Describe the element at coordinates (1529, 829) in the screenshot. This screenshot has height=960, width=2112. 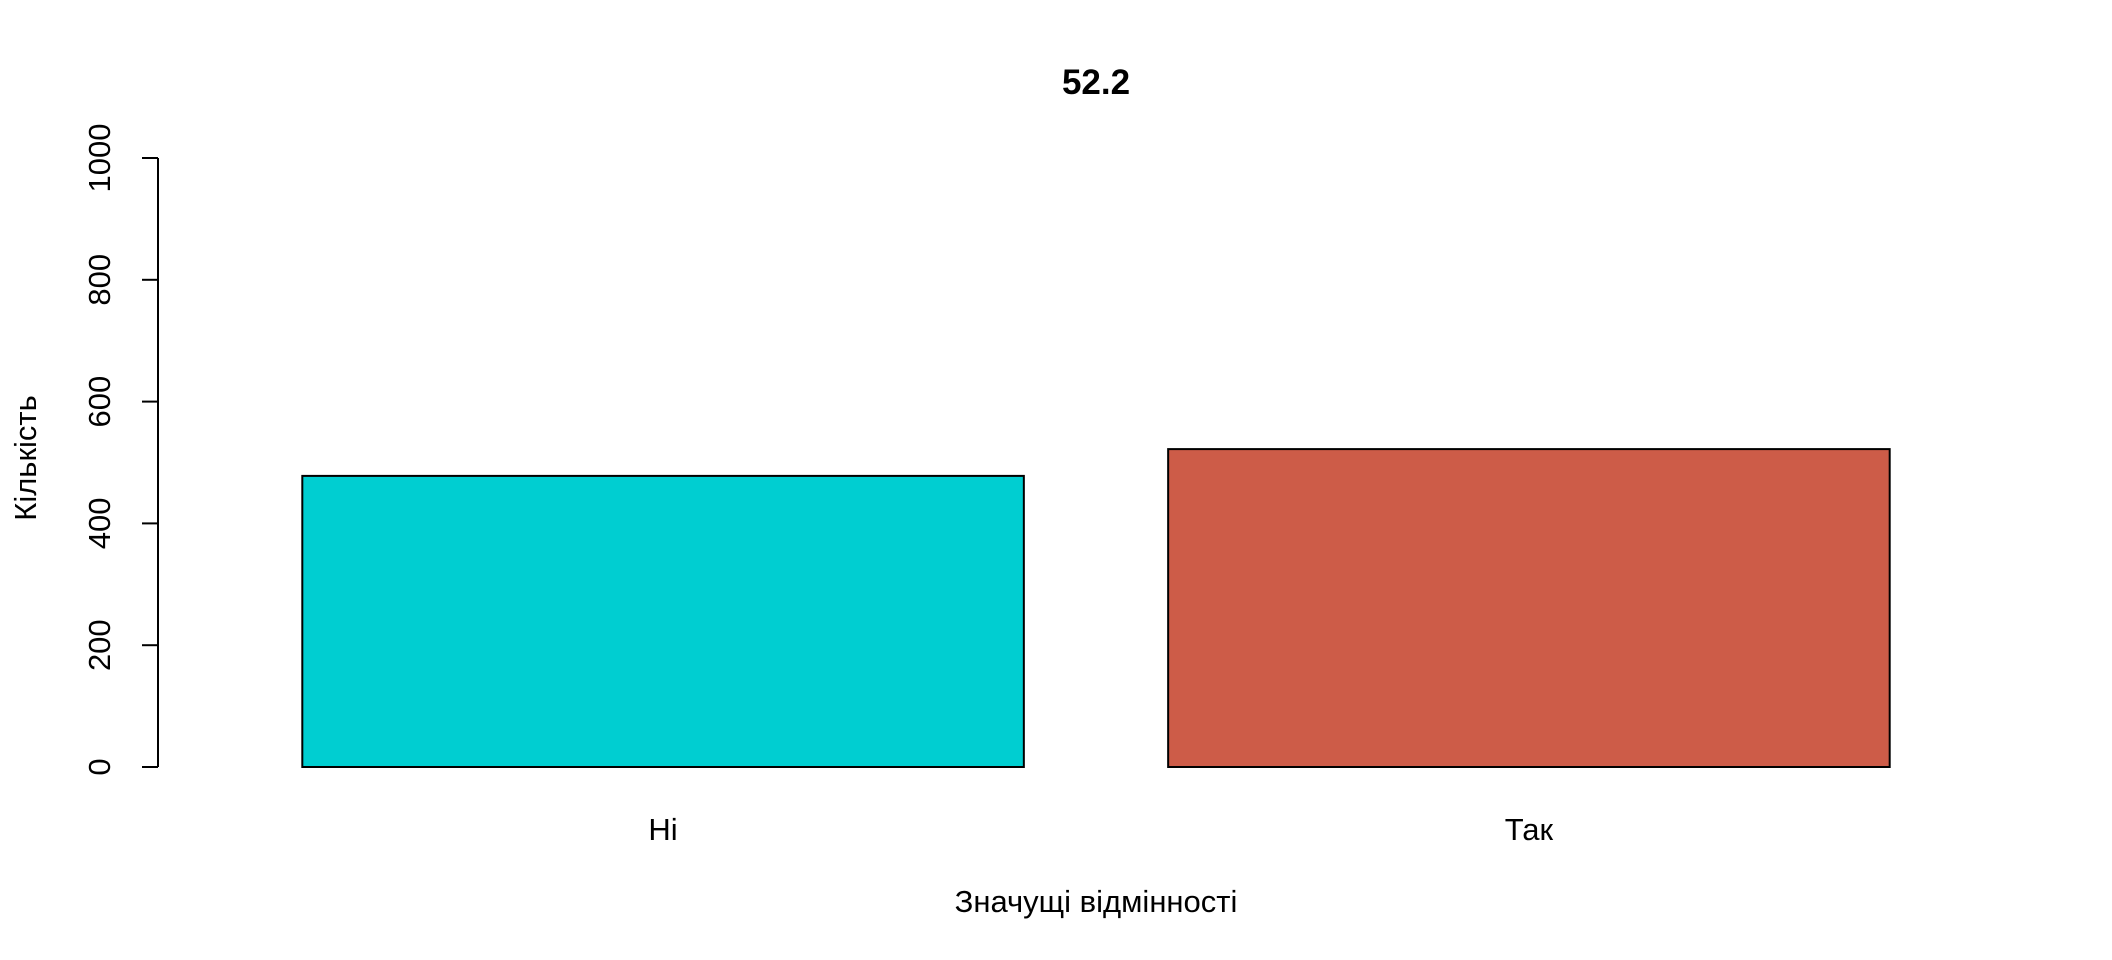
I see `x-category-label: Так` at that location.